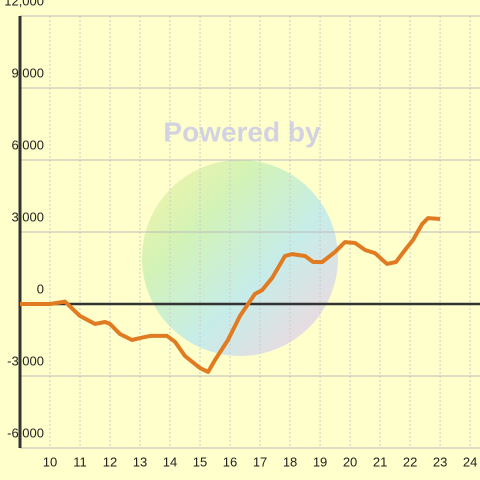  What do you see at coordinates (380, 461) in the screenshot?
I see `x-tick-label: 21` at bounding box center [380, 461].